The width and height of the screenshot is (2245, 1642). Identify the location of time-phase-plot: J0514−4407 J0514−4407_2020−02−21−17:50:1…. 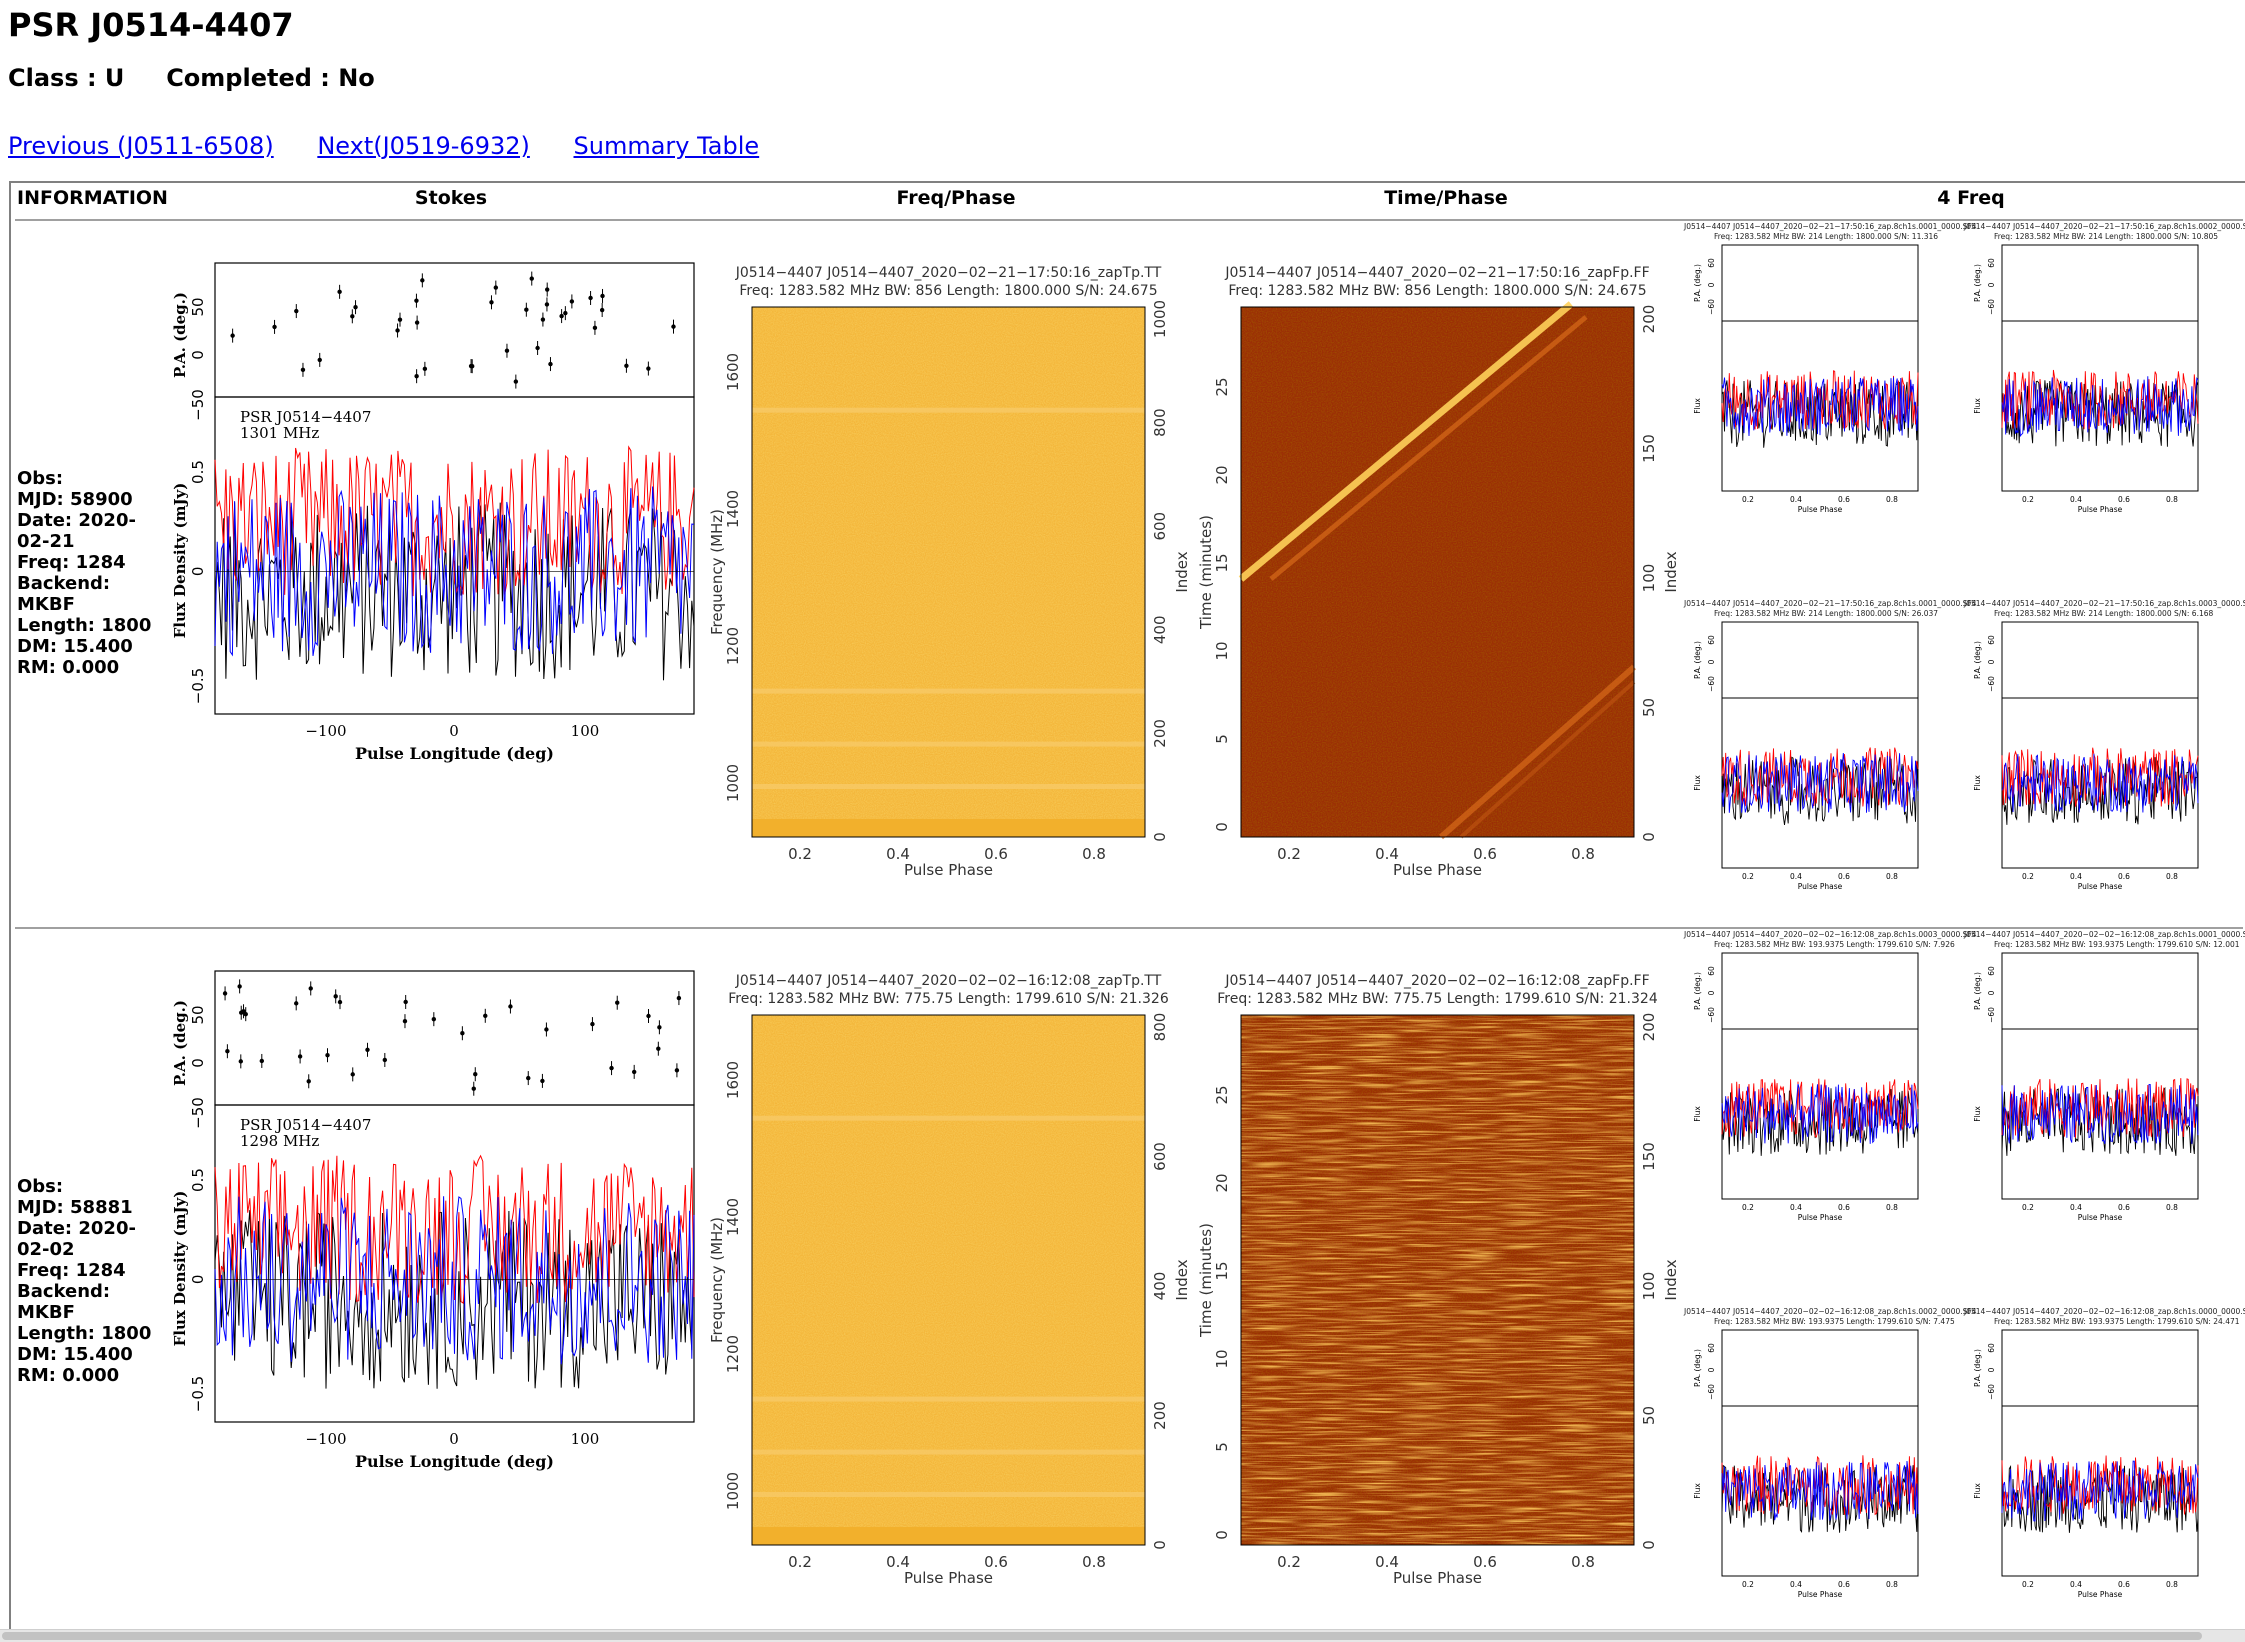
(1438, 572).